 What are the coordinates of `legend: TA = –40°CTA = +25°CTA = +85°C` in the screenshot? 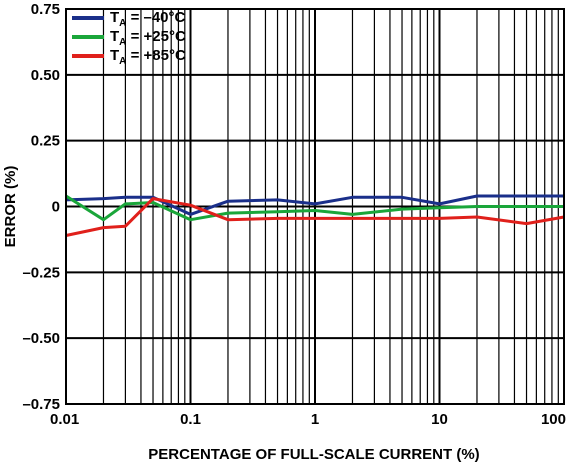 It's located at (129, 38).